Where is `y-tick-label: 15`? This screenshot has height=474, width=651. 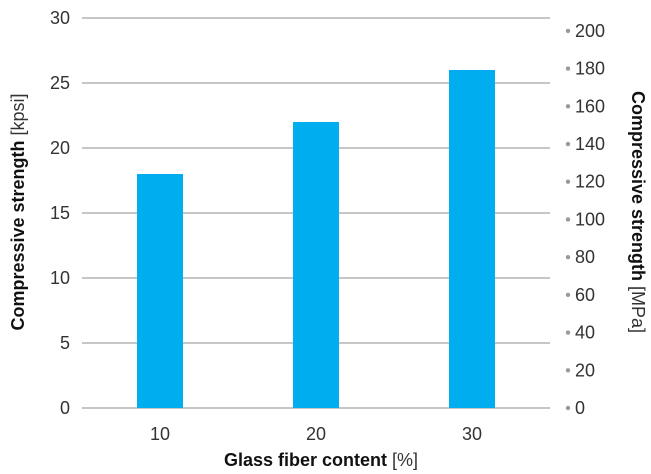 y-tick-label: 15 is located at coordinates (60, 213).